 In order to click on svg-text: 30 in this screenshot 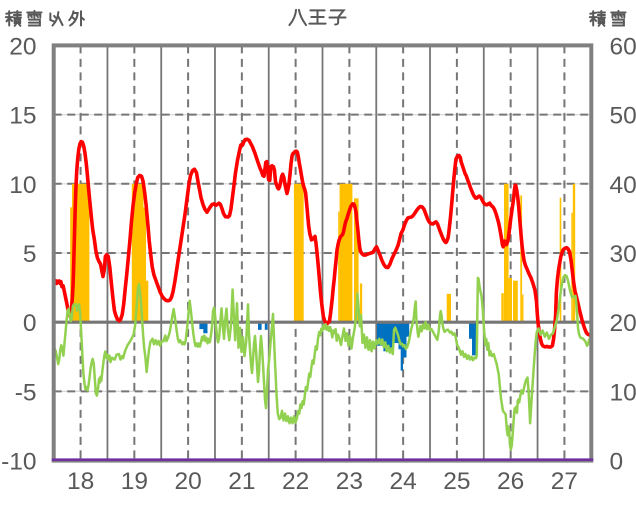, I will do `click(623, 254)`.